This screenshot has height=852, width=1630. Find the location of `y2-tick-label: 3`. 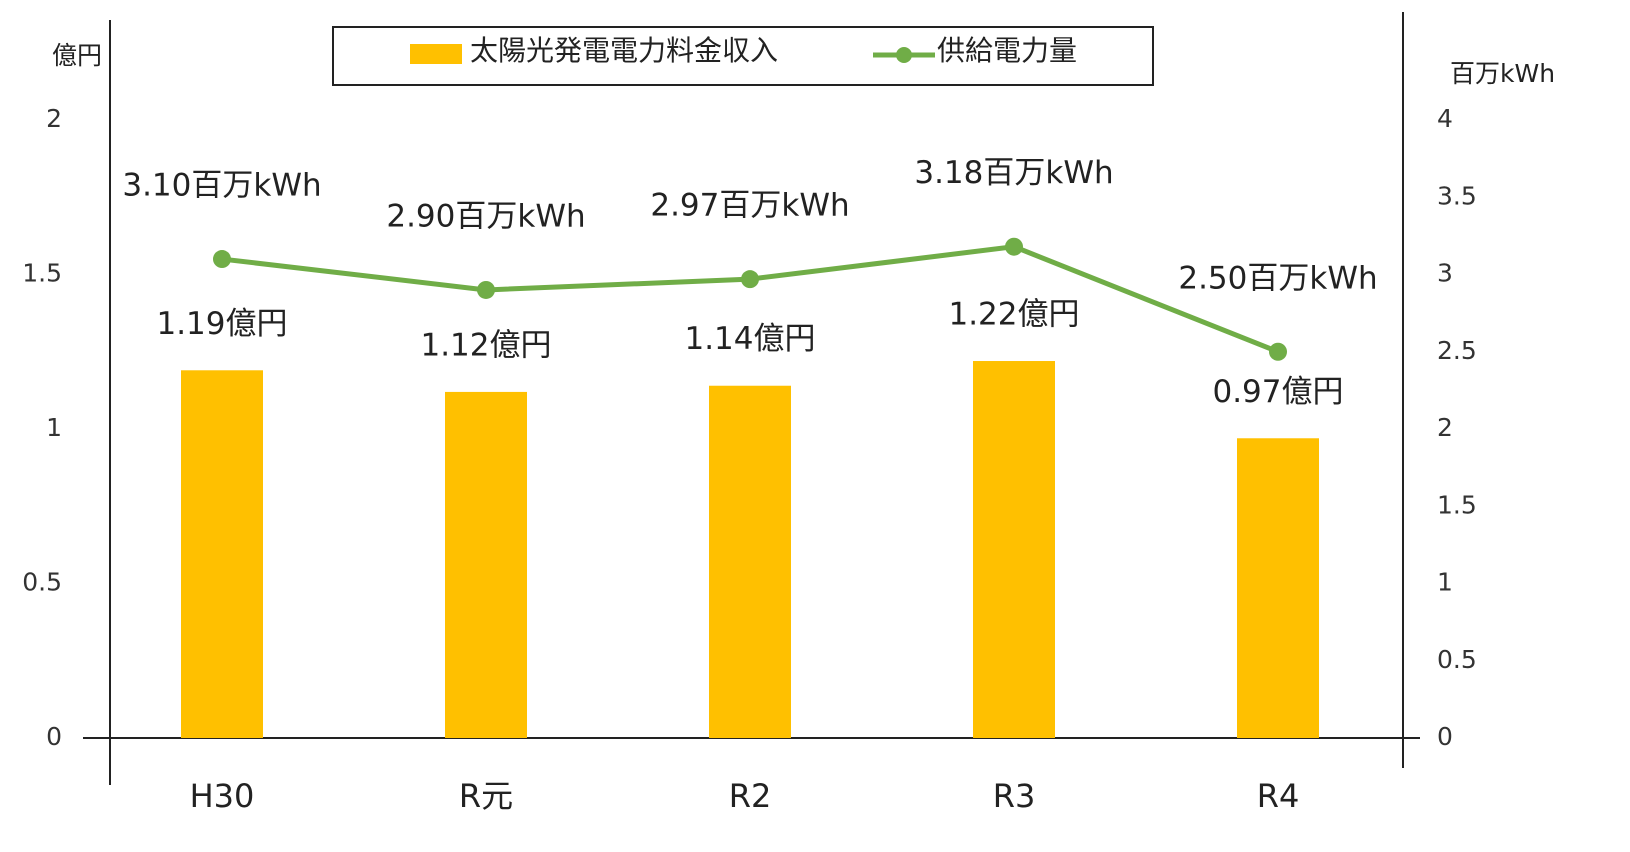

y2-tick-label: 3 is located at coordinates (1445, 273).